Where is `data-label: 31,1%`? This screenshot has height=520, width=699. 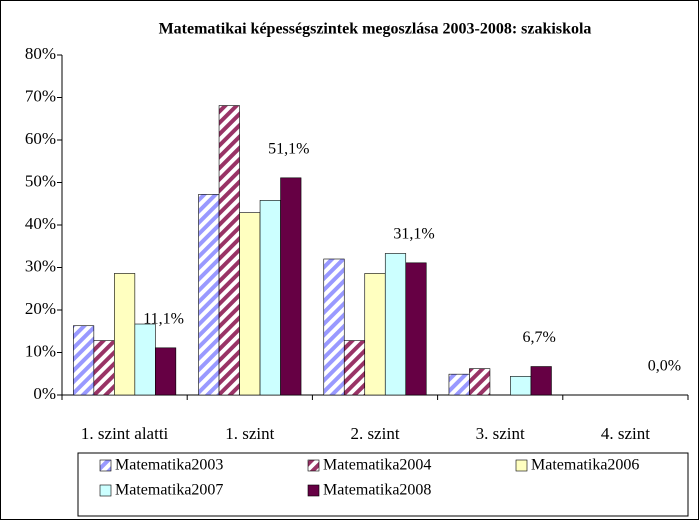
data-label: 31,1% is located at coordinates (413, 233).